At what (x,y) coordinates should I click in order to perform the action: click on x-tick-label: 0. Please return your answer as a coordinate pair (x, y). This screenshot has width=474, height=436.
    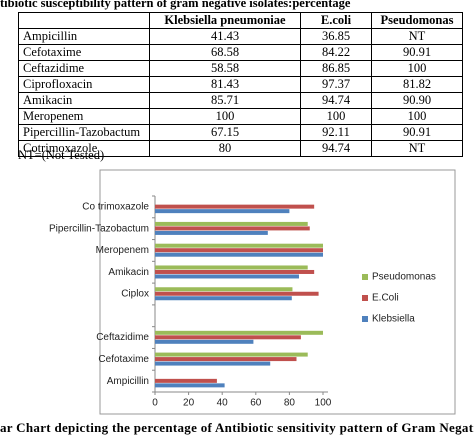
    Looking at the image, I should click on (155, 403).